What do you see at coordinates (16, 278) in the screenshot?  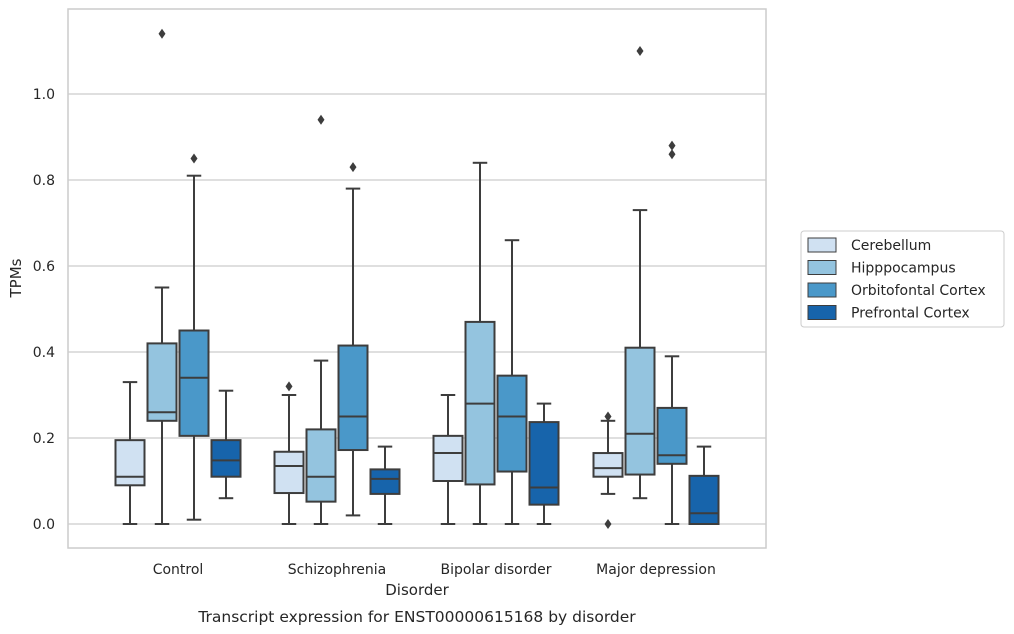 I see `y-axis-label: TPMs` at bounding box center [16, 278].